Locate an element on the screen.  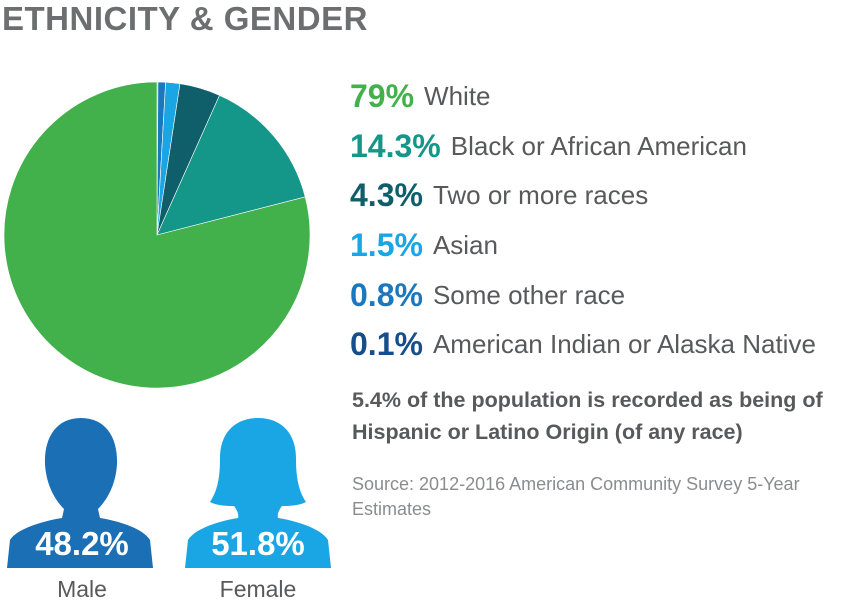
legend-percent: 0.1% is located at coordinates (386, 344).